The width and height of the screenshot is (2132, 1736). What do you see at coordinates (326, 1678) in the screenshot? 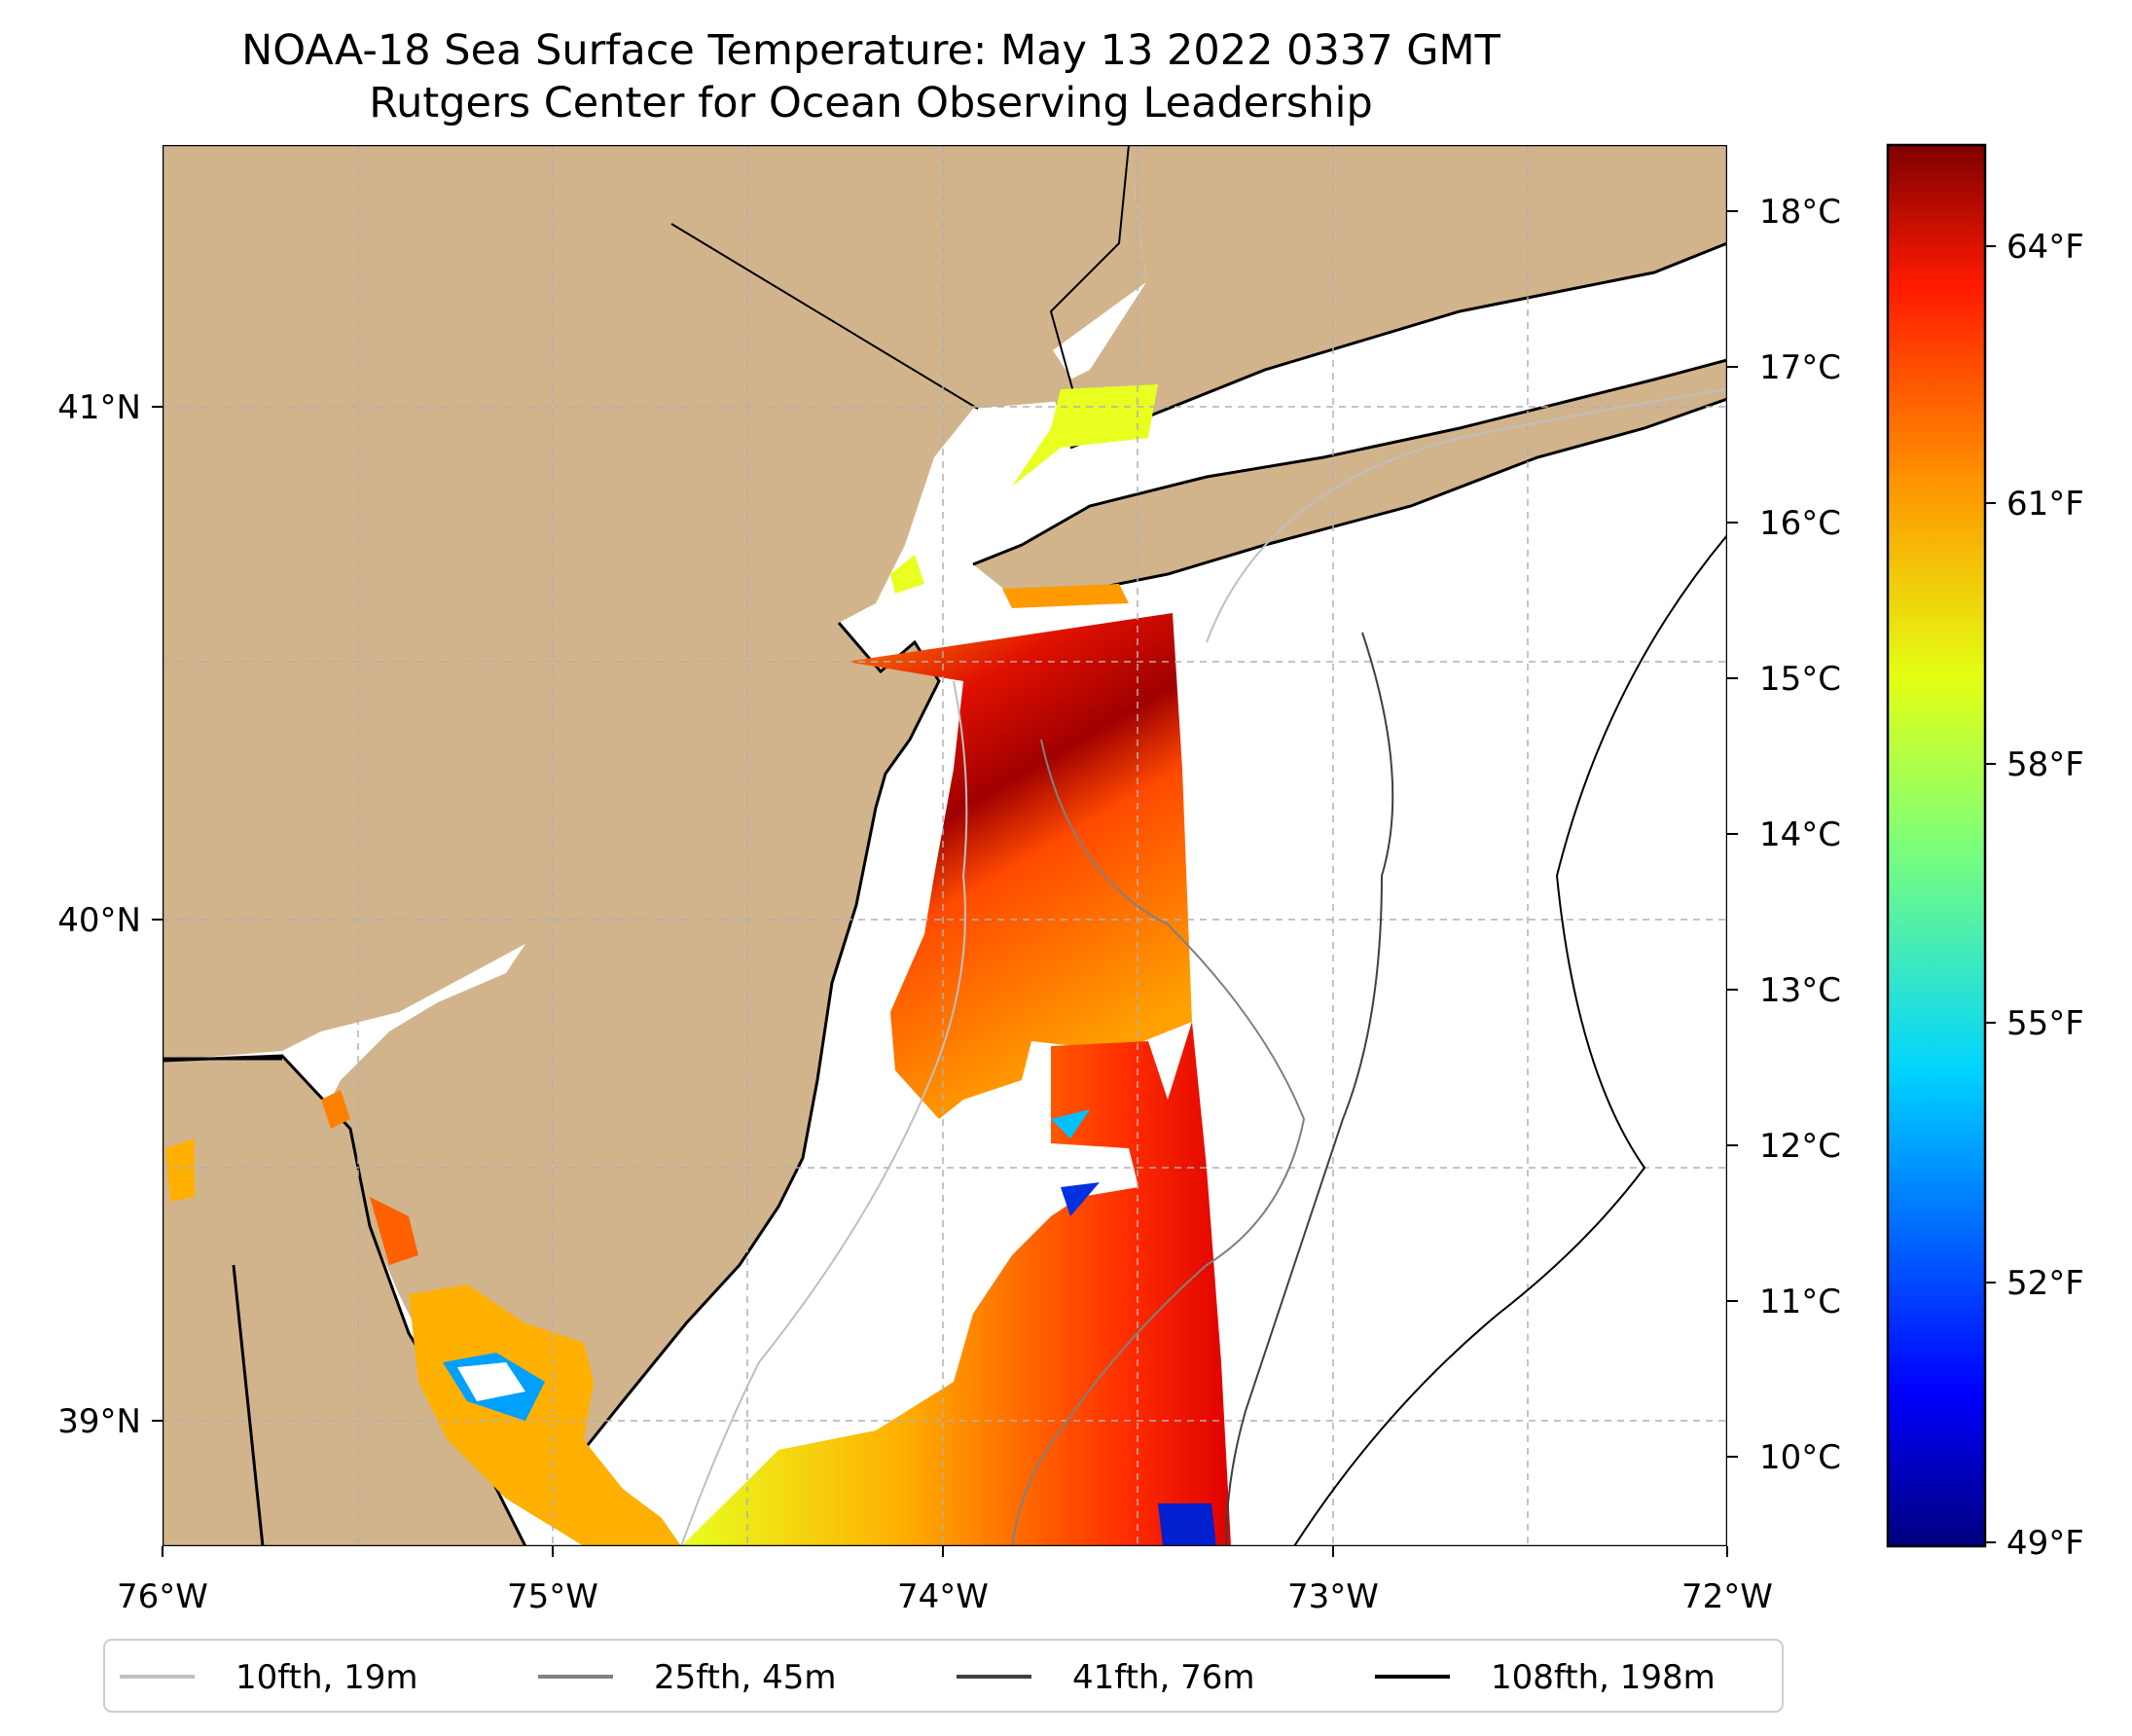
I see `legend-label: 10fth, 19m` at bounding box center [326, 1678].